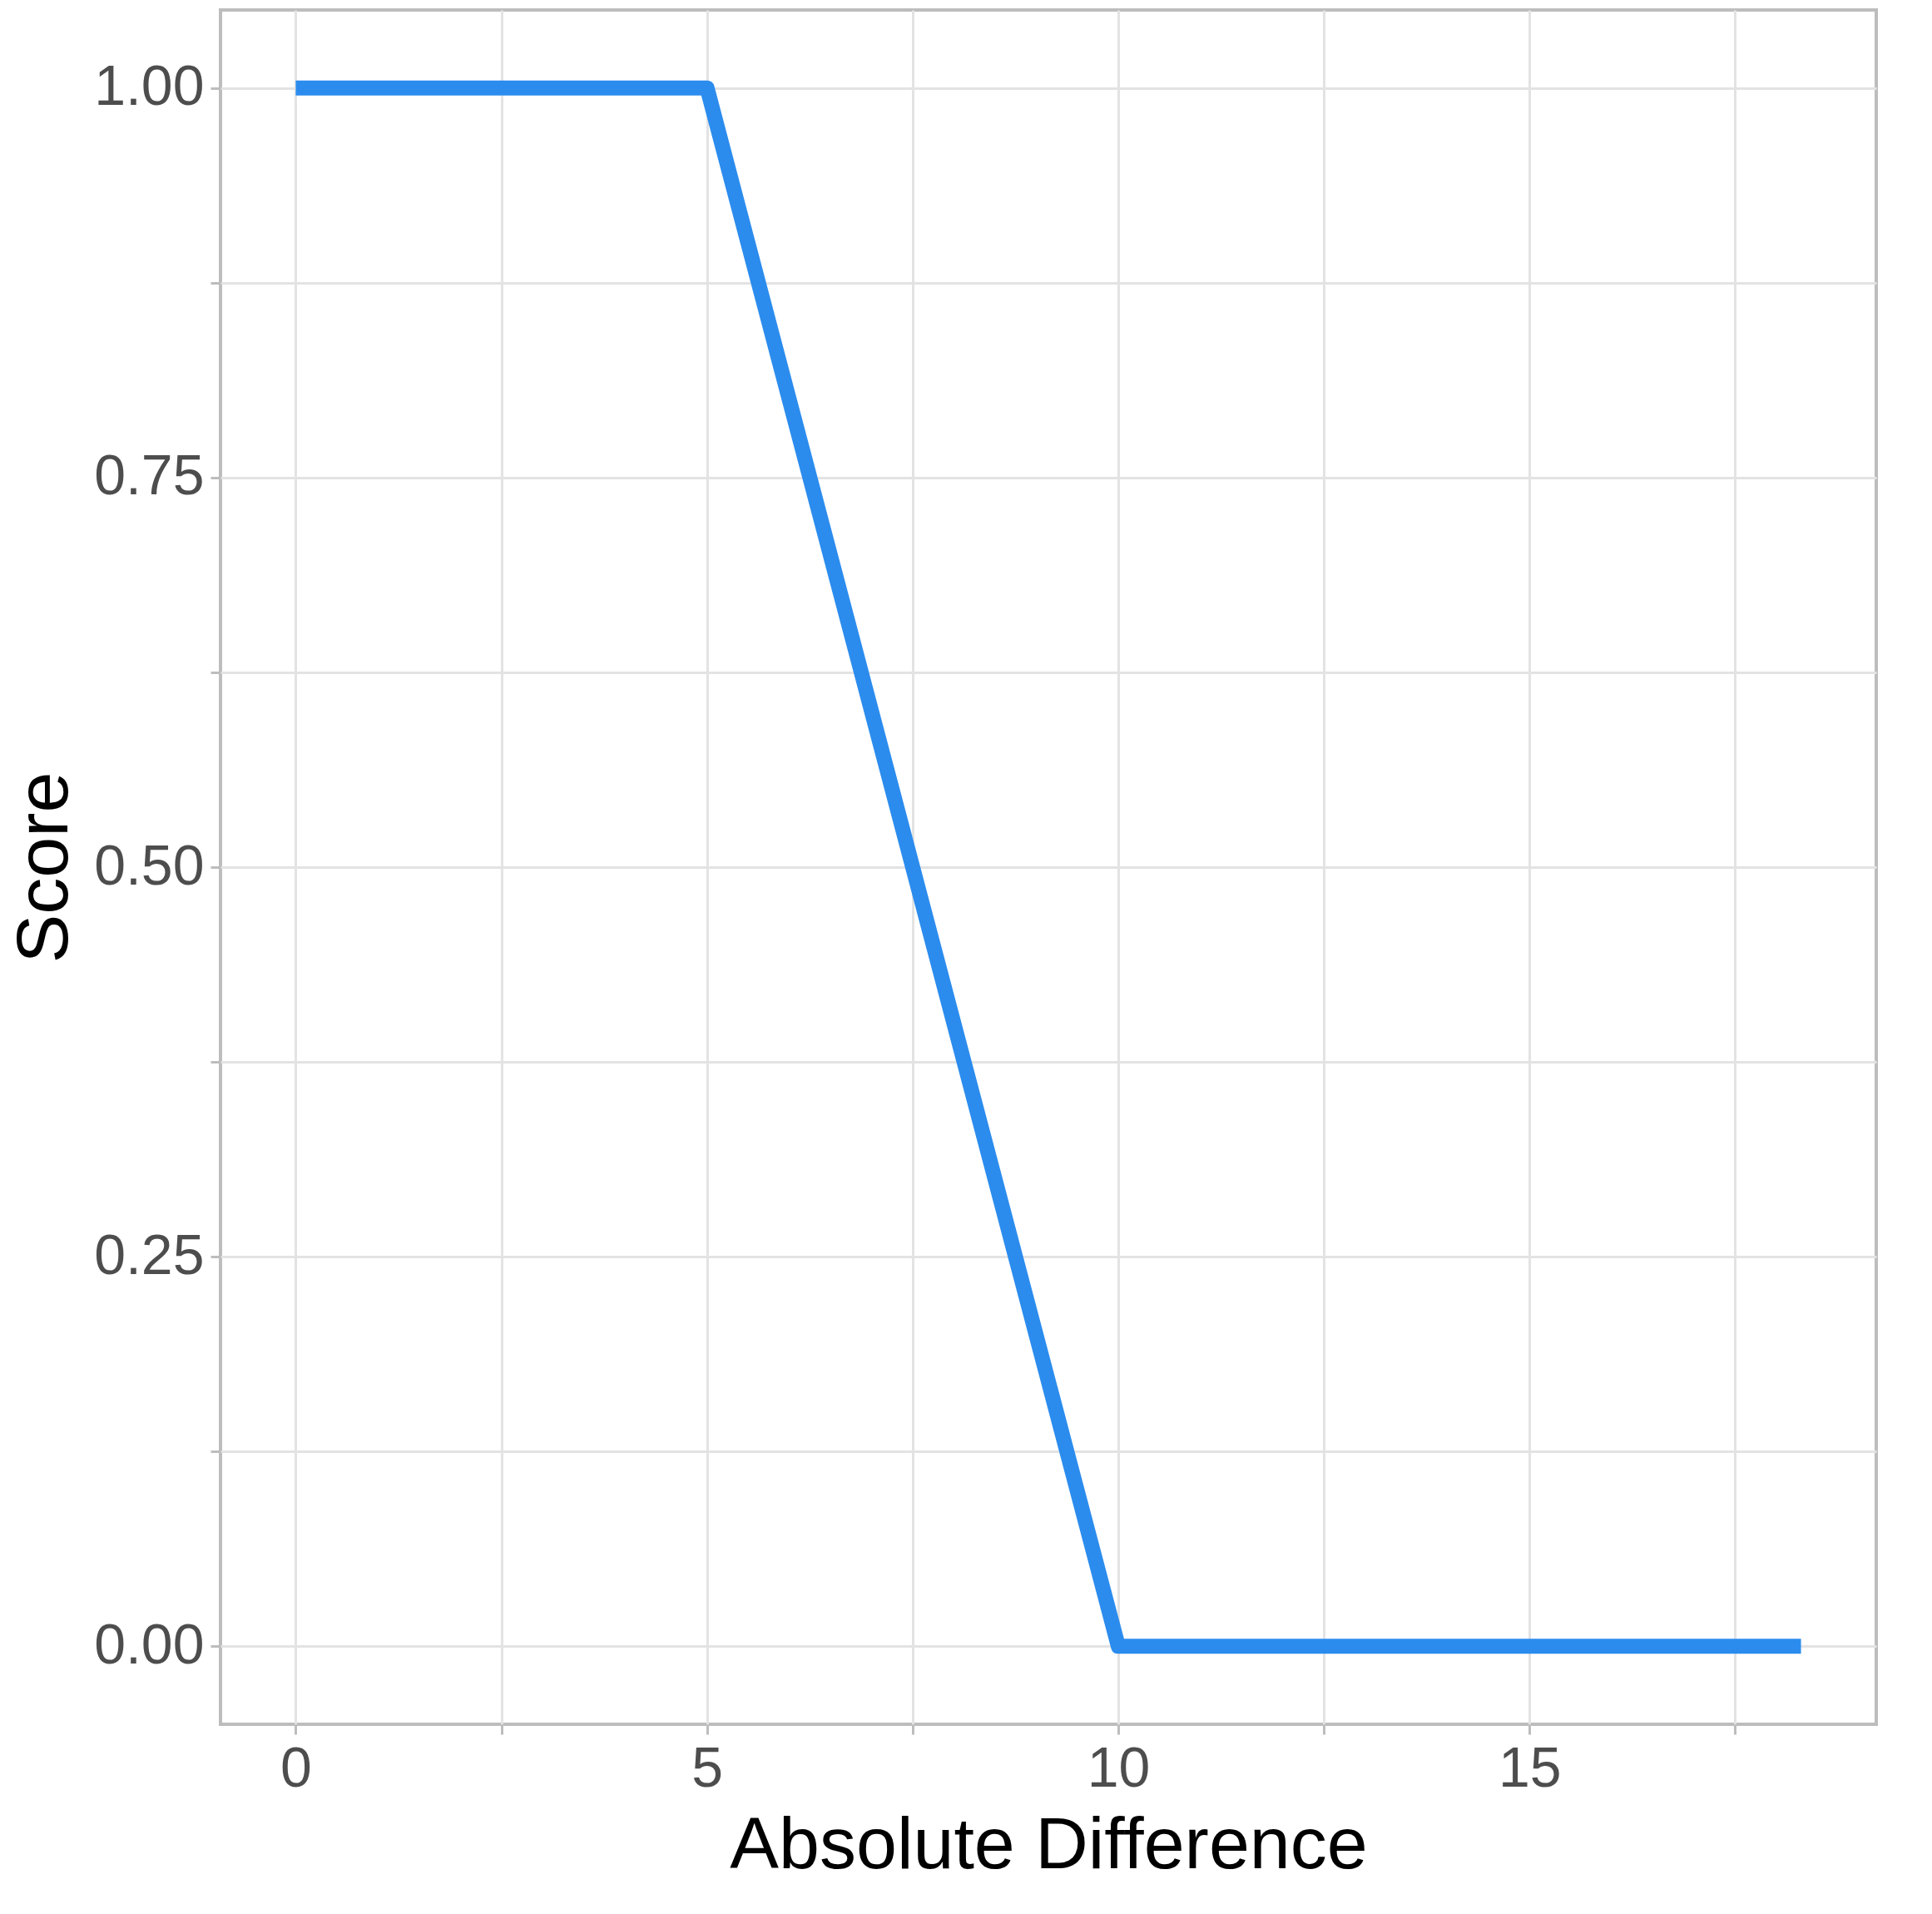 The height and width of the screenshot is (1914, 1932). What do you see at coordinates (296, 1766) in the screenshot?
I see `x-tick-label: 0` at bounding box center [296, 1766].